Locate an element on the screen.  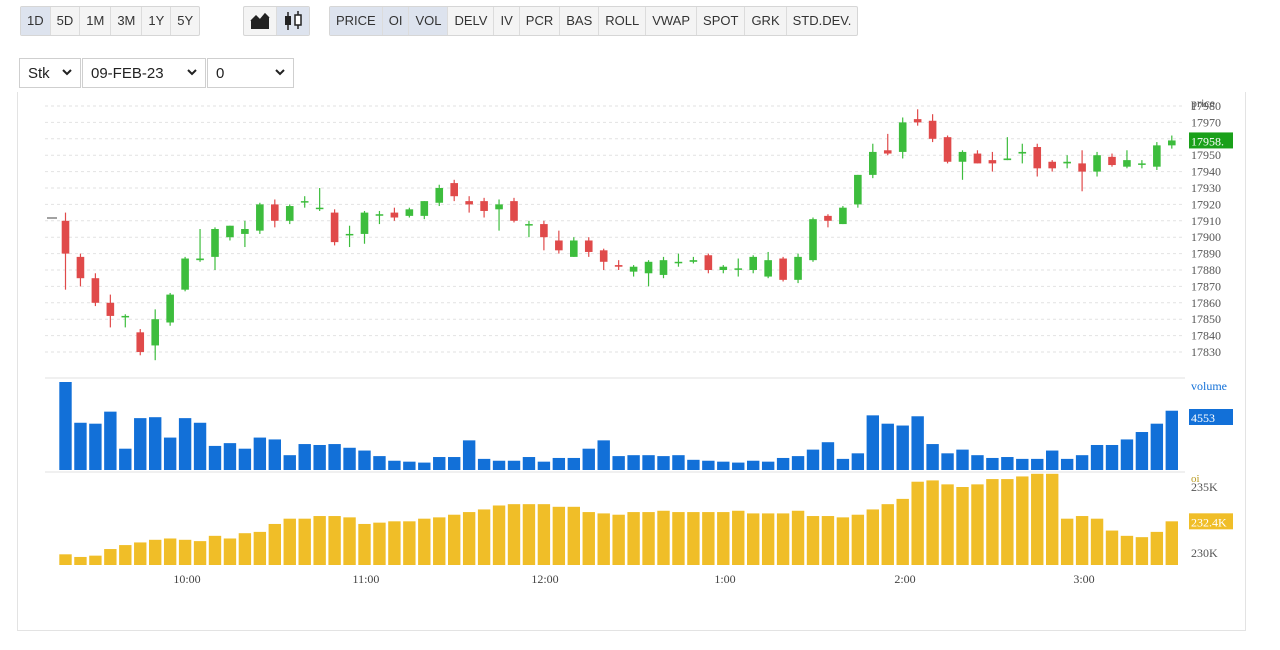
expiry-select: 09-FEB-23 is located at coordinates (144, 73).